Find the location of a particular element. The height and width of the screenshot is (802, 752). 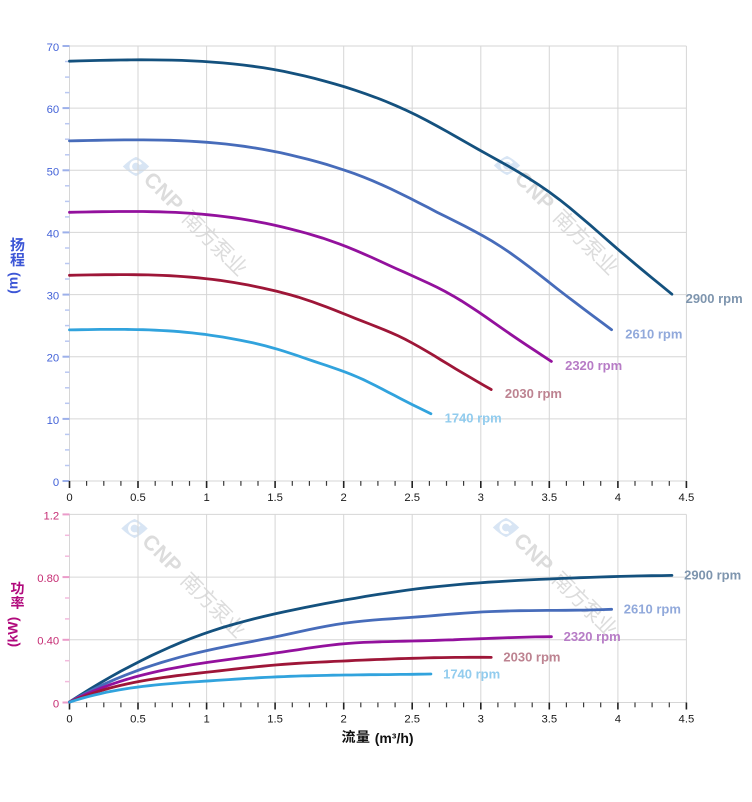

svg-text: 0.80 is located at coordinates (48, 579).